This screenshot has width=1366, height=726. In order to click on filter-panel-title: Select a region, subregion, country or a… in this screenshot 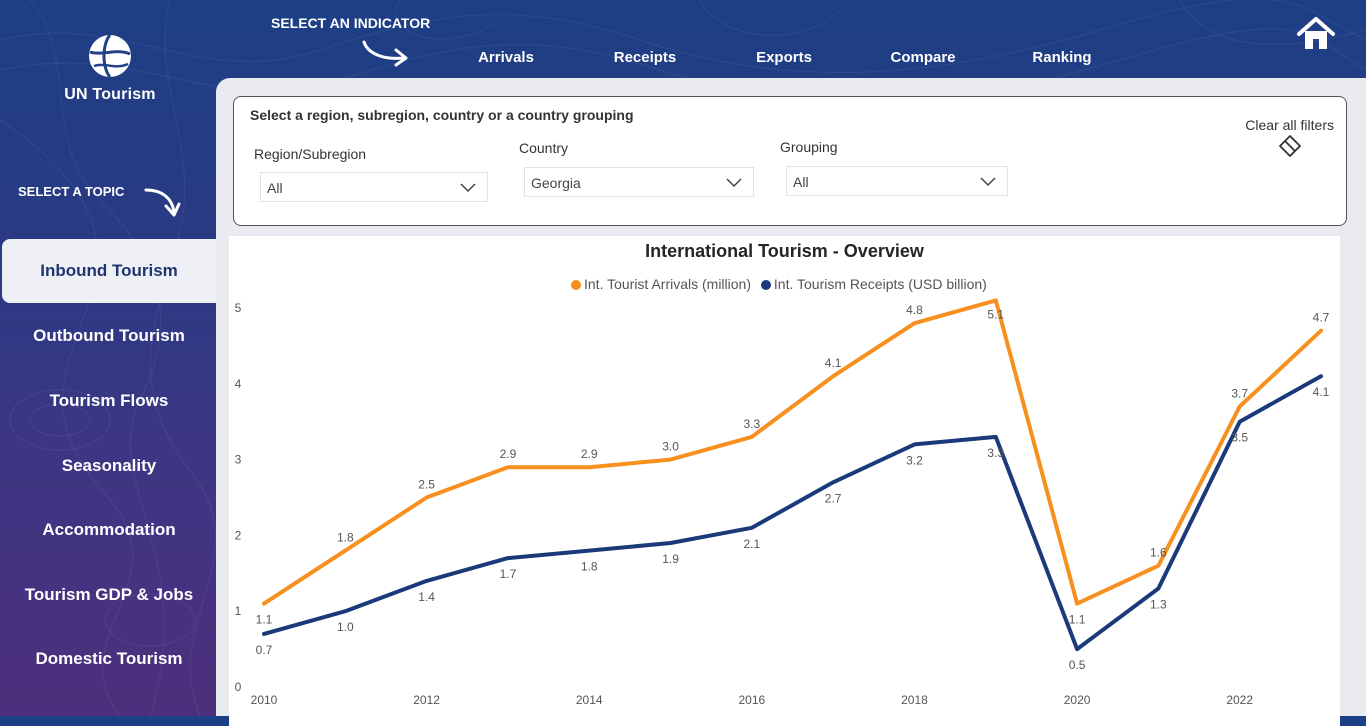, I will do `click(442, 115)`.